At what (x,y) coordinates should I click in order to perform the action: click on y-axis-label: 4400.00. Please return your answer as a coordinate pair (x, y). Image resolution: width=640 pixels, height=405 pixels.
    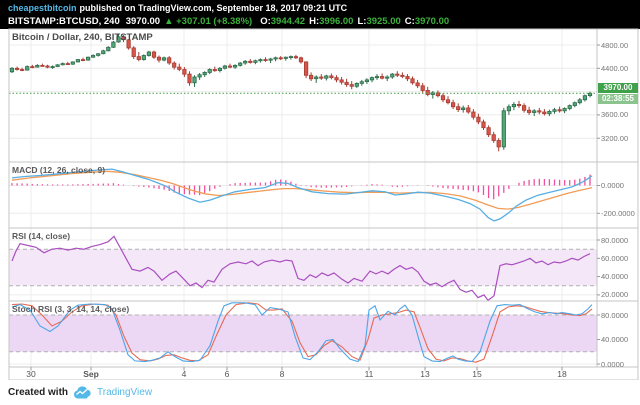
    Looking at the image, I should click on (615, 68).